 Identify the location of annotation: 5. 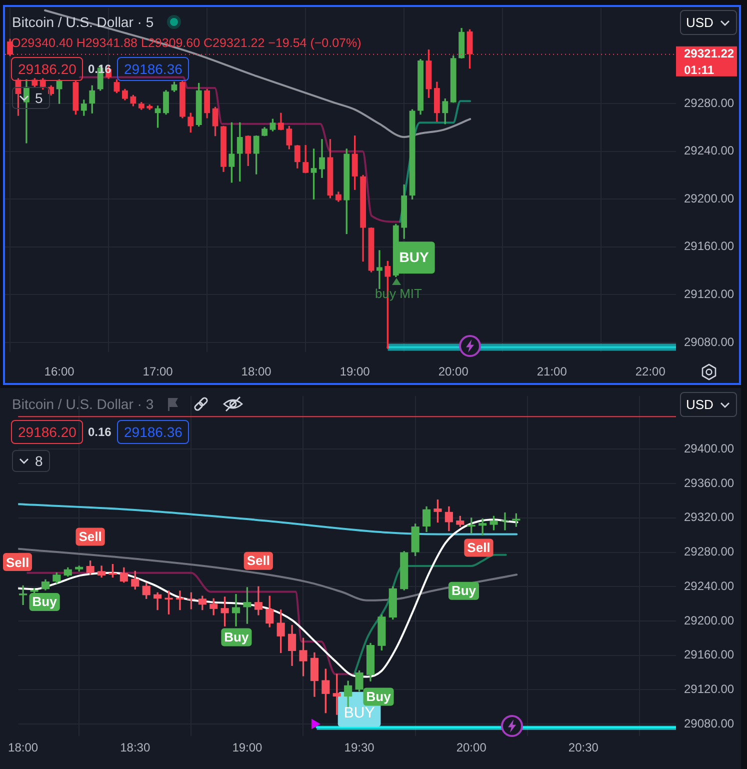
(39, 98).